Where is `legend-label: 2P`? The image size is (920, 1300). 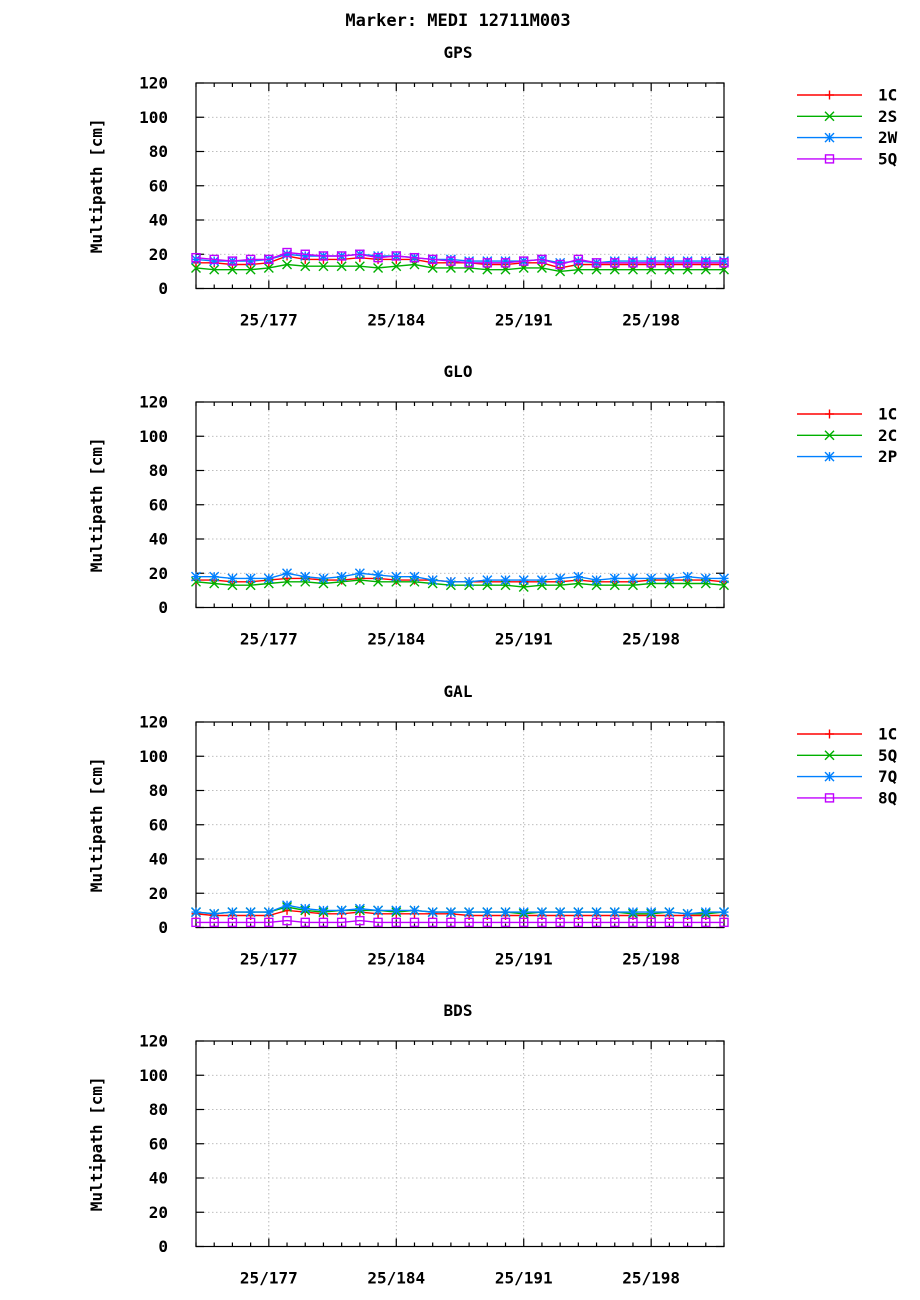 legend-label: 2P is located at coordinates (887, 456).